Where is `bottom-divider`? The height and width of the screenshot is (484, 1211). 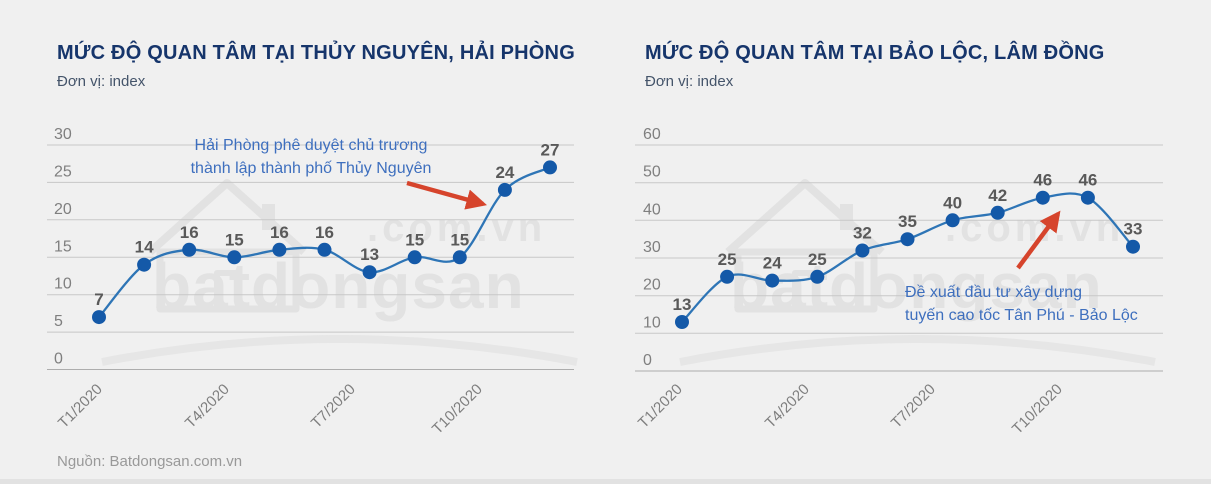
bottom-divider is located at coordinates (605, 481).